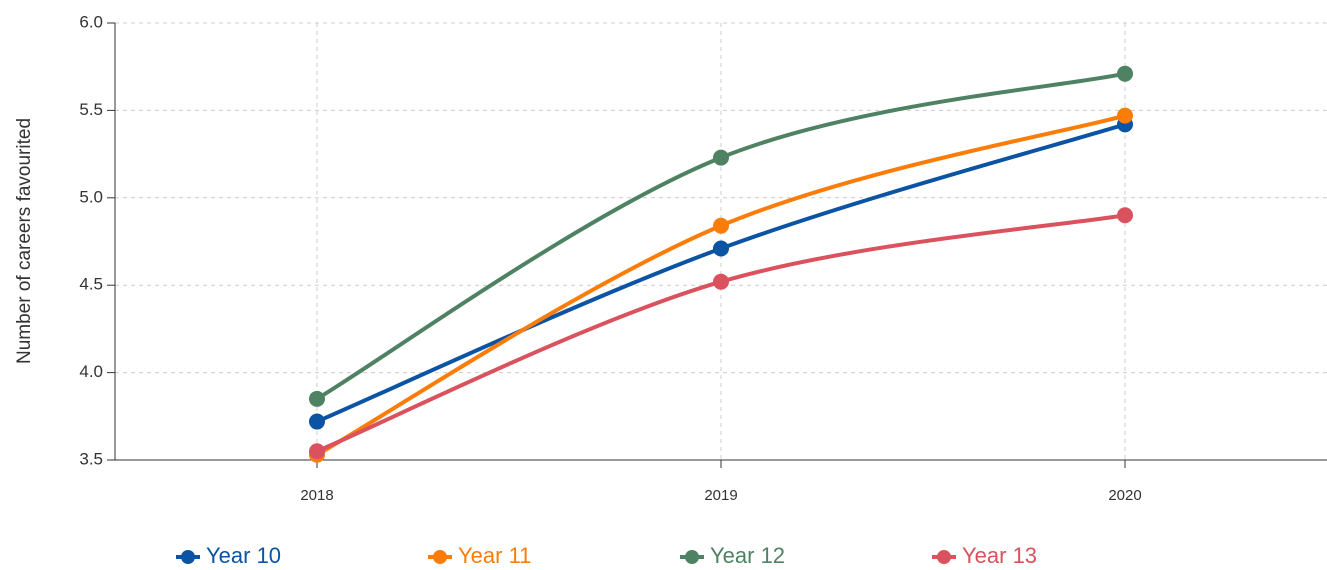 Image resolution: width=1327 pixels, height=570 pixels. Describe the element at coordinates (747, 555) in the screenshot. I see `legend-label: Year 12` at that location.